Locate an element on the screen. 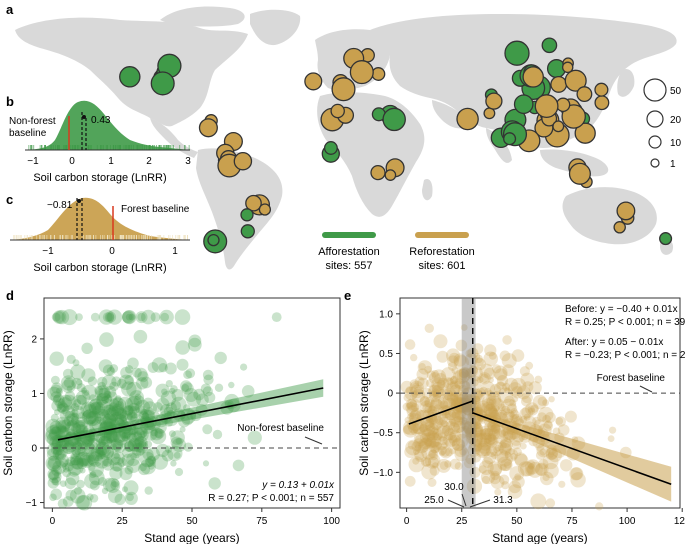 The width and height of the screenshot is (685, 544). panel-d-baseline-label: Non-forest baseline is located at coordinates (280, 428).